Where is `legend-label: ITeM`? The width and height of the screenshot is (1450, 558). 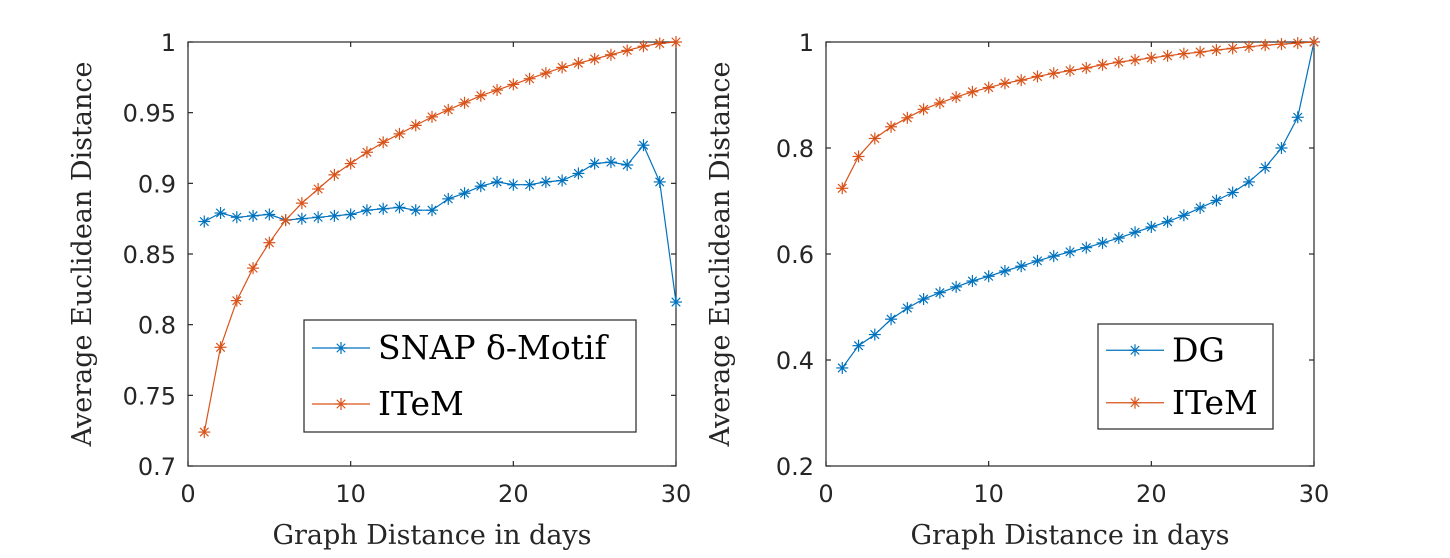 legend-label: ITeM is located at coordinates (1215, 402).